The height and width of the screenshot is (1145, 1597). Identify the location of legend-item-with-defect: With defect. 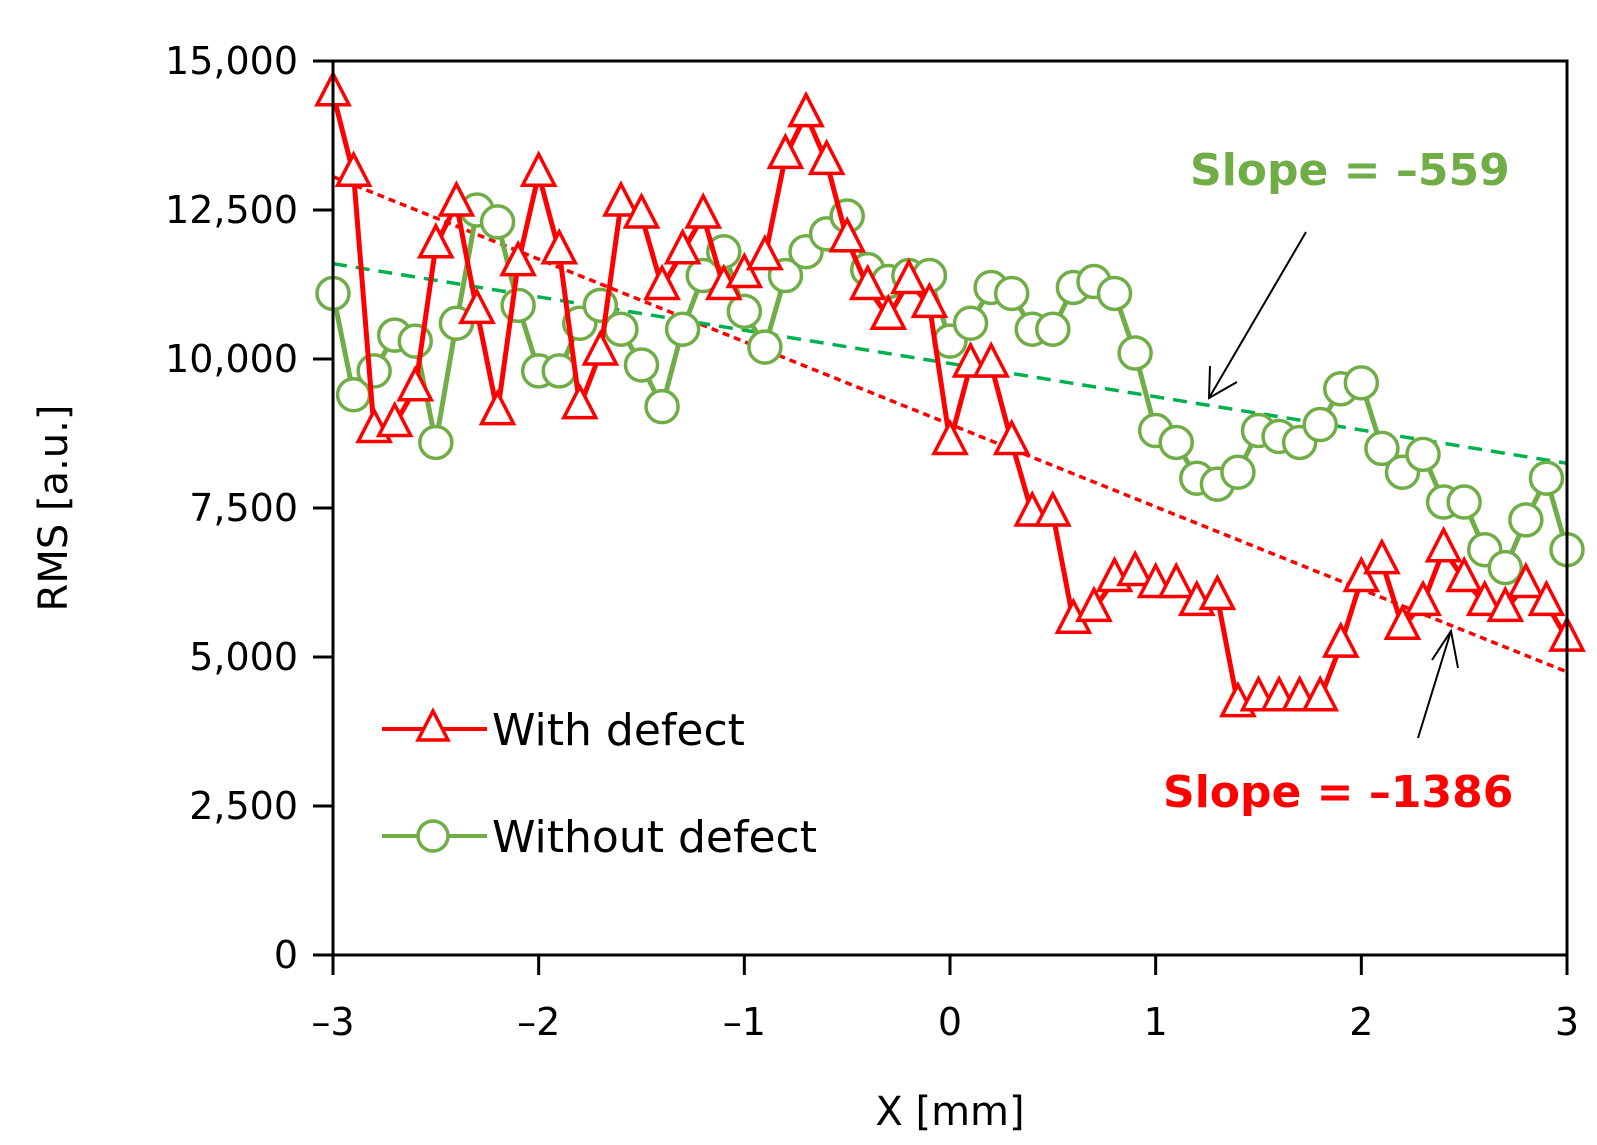
(563, 730).